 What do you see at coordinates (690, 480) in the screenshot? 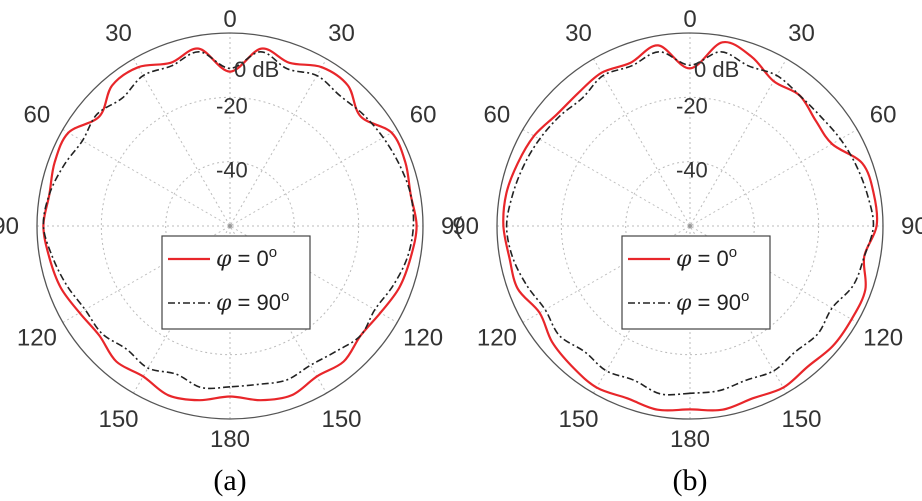
I see `figure-caption: (b)` at bounding box center [690, 480].